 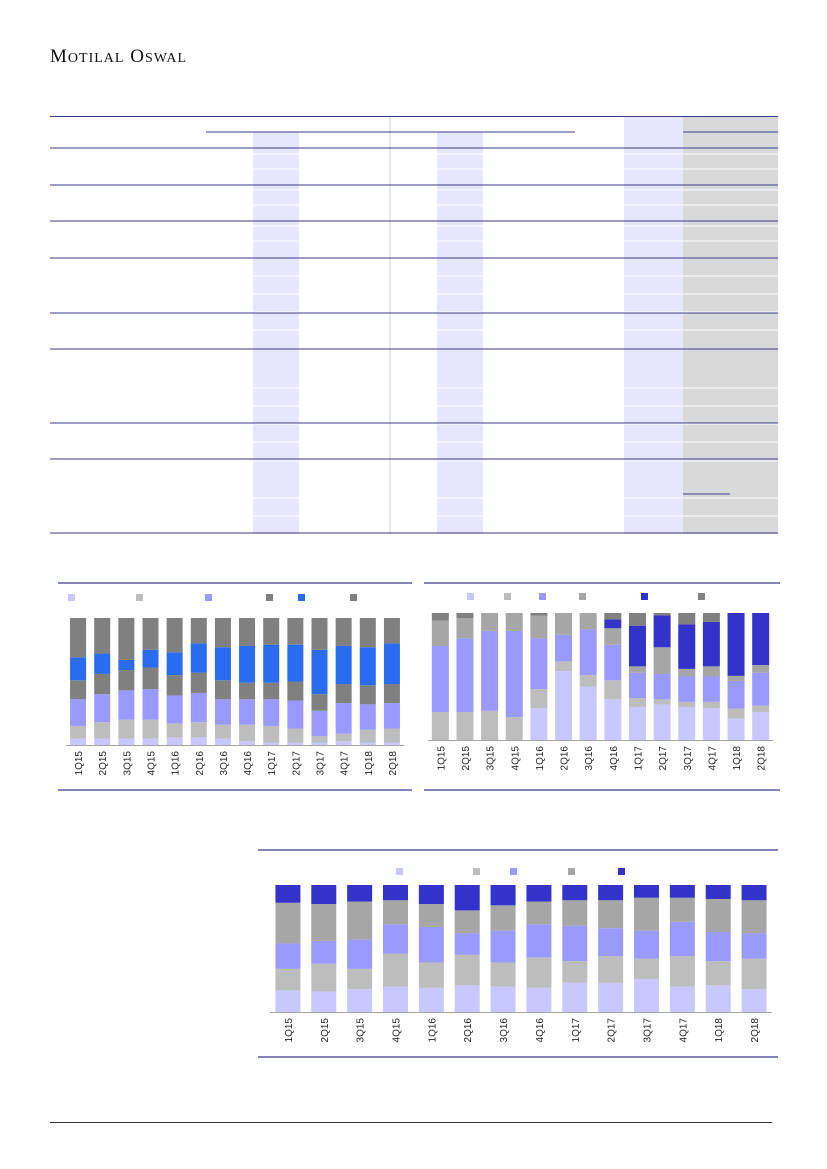 What do you see at coordinates (152, 763) in the screenshot?
I see `chart-left-tick-label: 4Q15` at bounding box center [152, 763].